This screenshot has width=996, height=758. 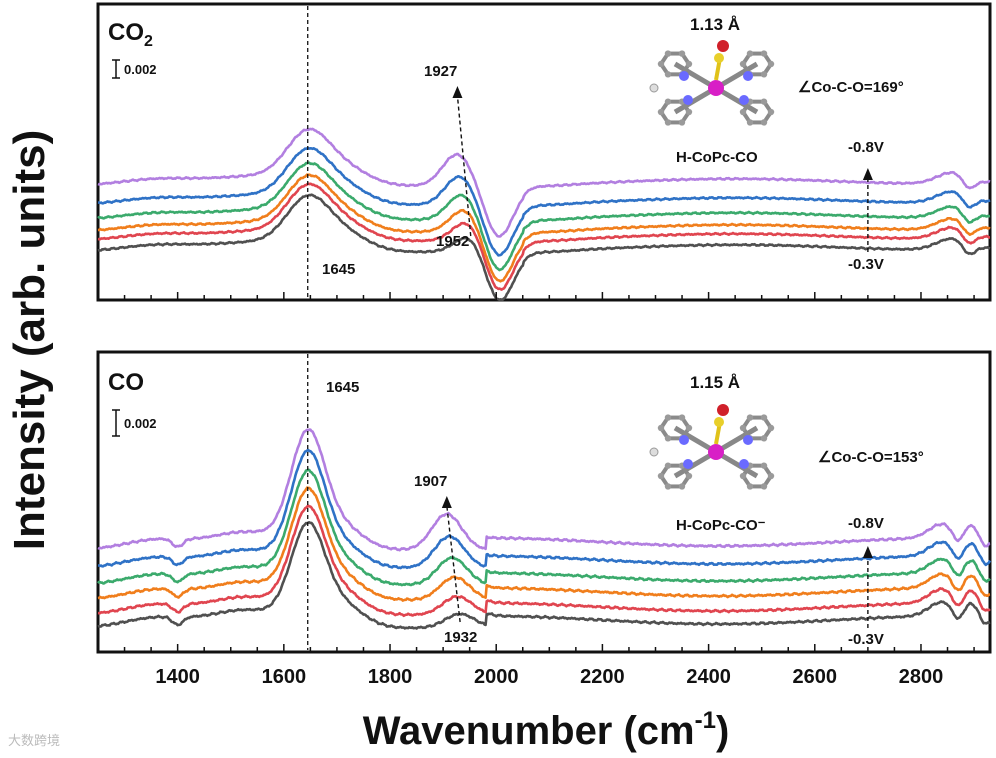 I want to click on x-axis-label: Wavenumber (cm-1), so click(x=546, y=730).